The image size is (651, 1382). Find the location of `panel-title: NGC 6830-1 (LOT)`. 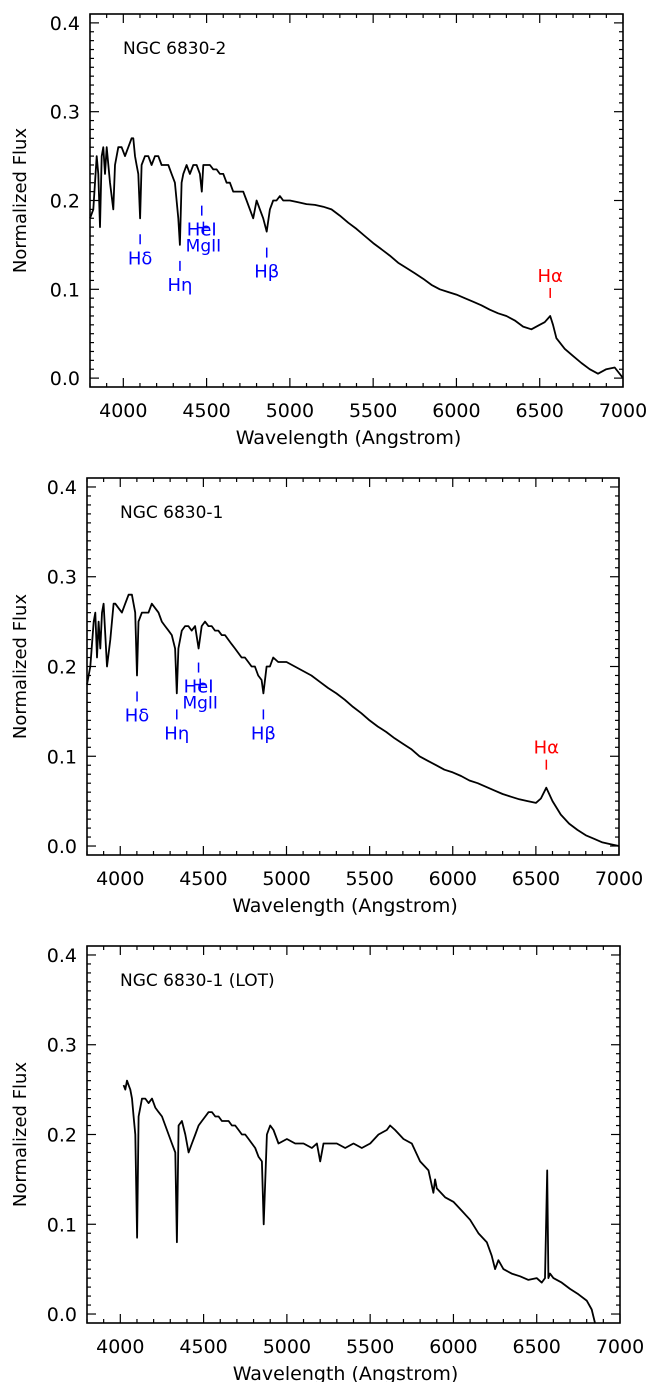

panel-title: NGC 6830-1 (LOT) is located at coordinates (197, 981).